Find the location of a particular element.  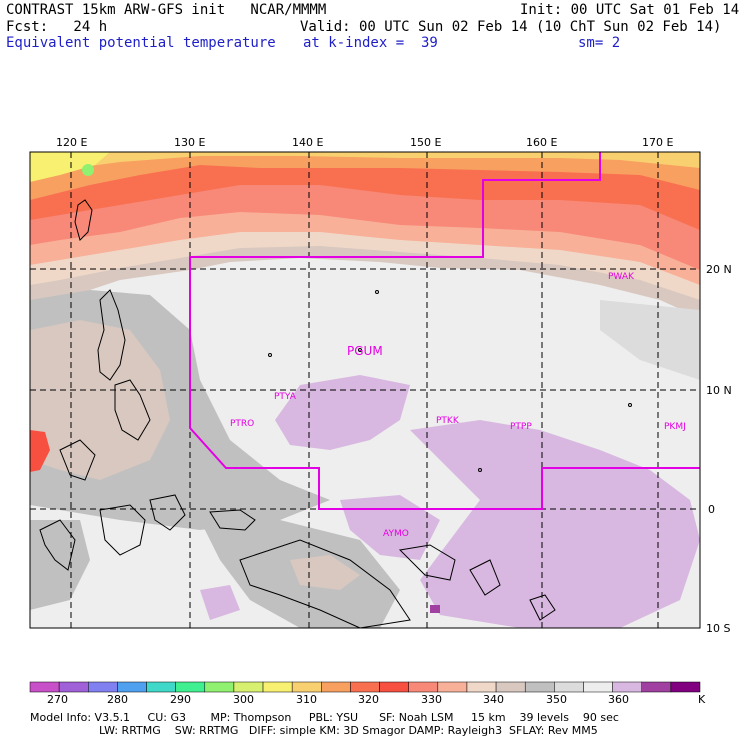

lon-label-140e: 140 E is located at coordinates (308, 142).